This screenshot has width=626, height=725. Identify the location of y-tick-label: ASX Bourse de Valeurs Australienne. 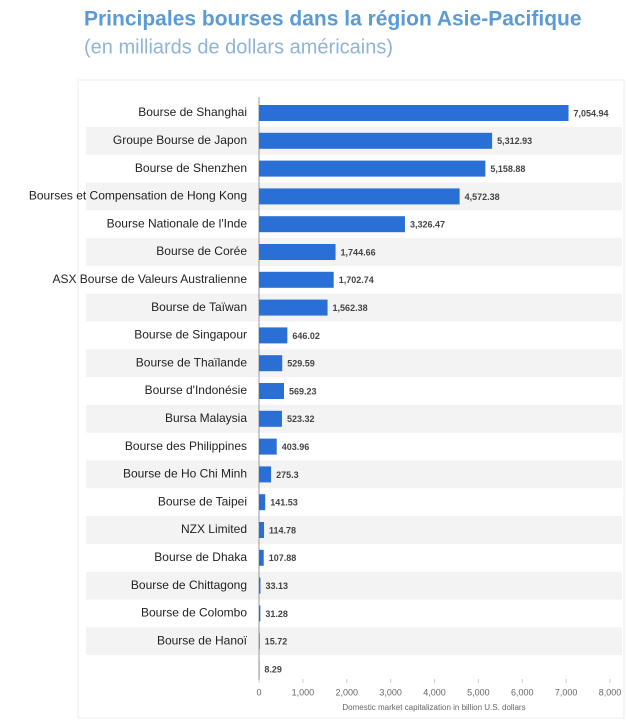
(149, 279).